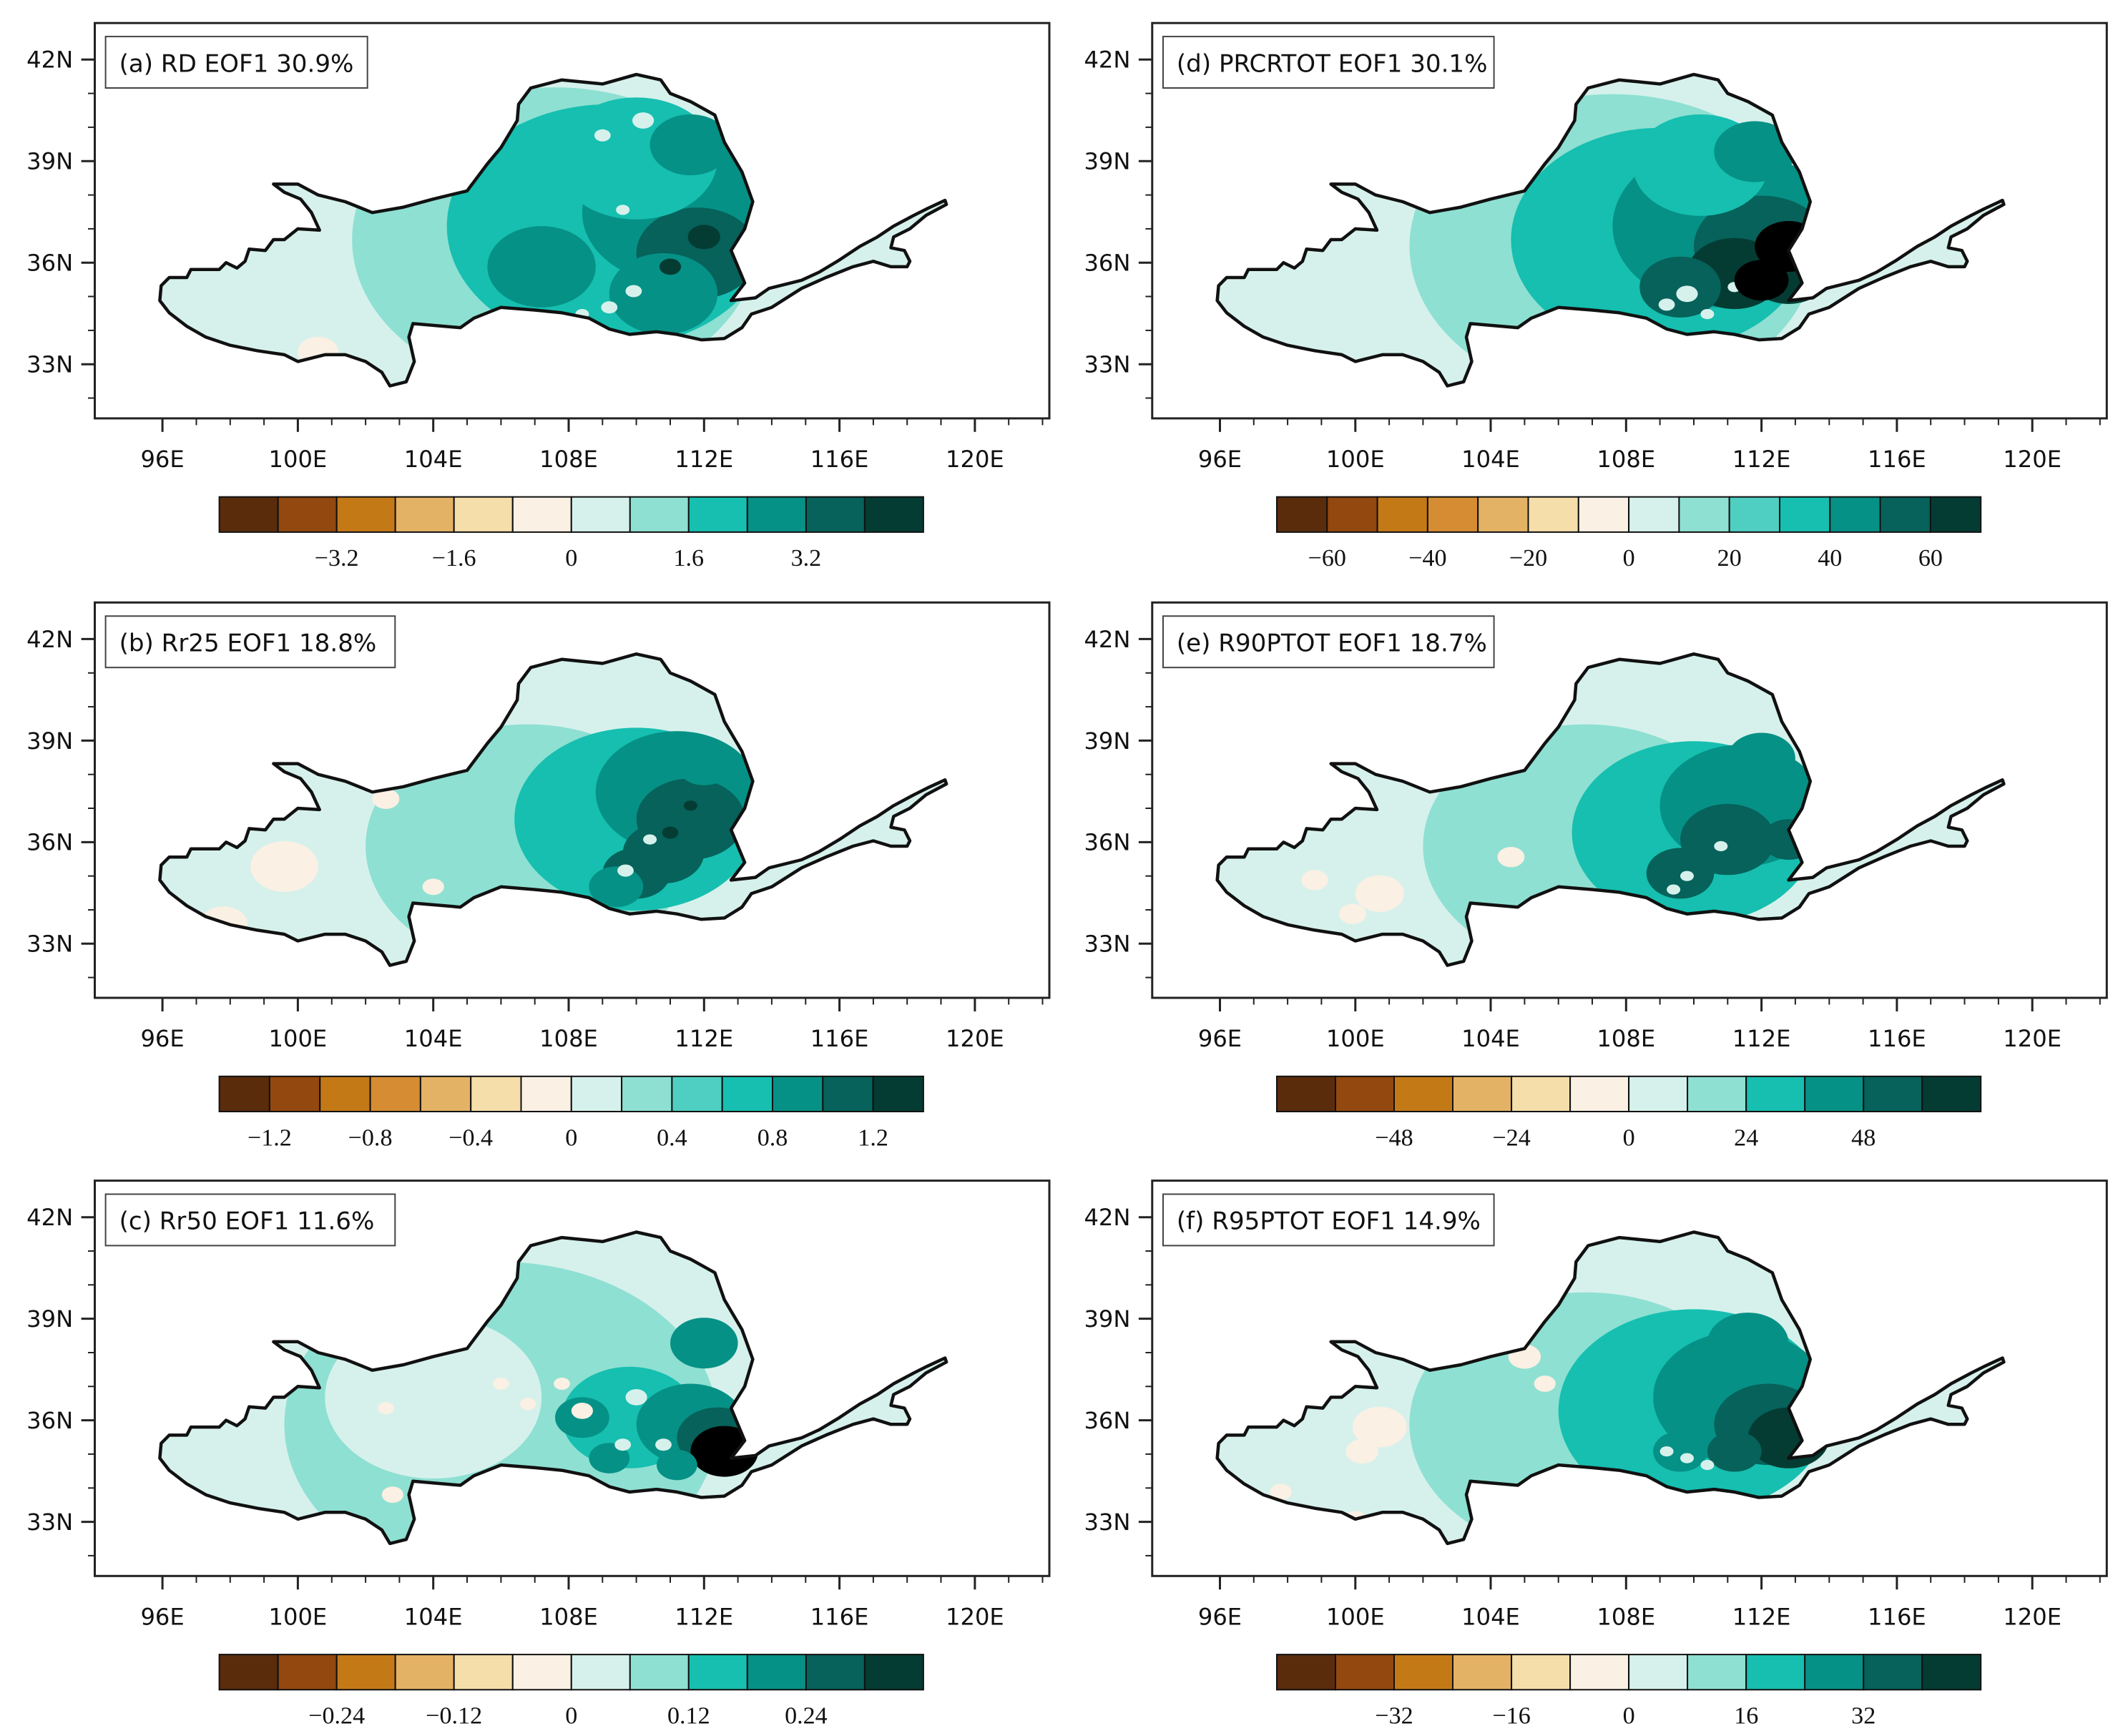  What do you see at coordinates (248, 643) in the screenshot?
I see `panel-title: (b) Rr25 EOF1 18.8%` at bounding box center [248, 643].